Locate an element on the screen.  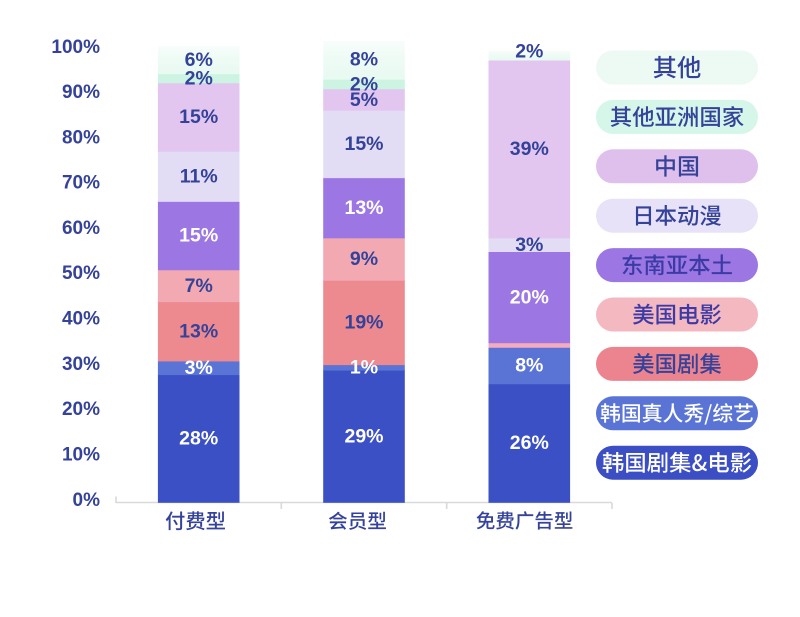
svg-text: 6% is located at coordinates (199, 60).